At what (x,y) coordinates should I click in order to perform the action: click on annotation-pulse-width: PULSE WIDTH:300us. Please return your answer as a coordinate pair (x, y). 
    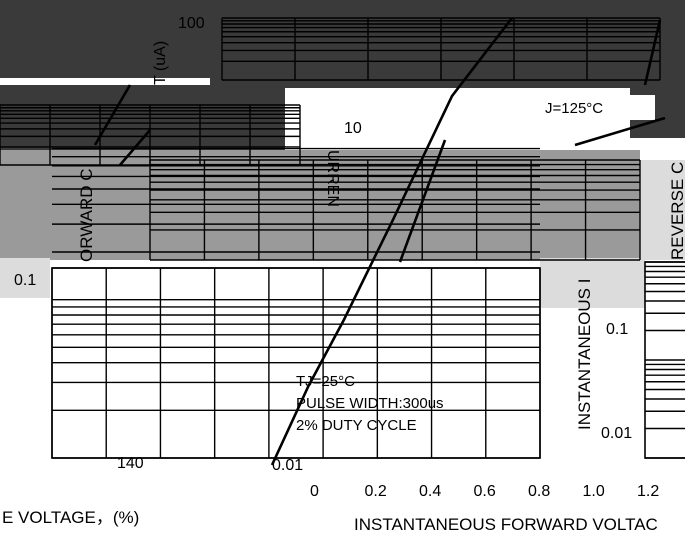
    Looking at the image, I should click on (370, 403).